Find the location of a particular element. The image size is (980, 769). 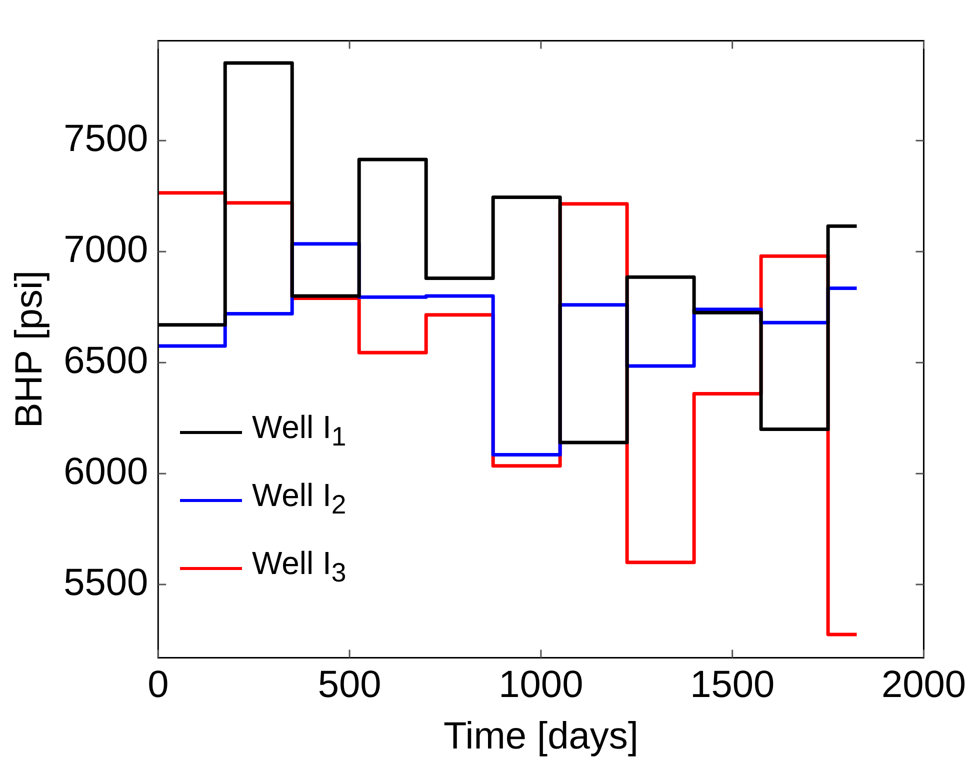

x-tick-label: 2000 is located at coordinates (923, 685).